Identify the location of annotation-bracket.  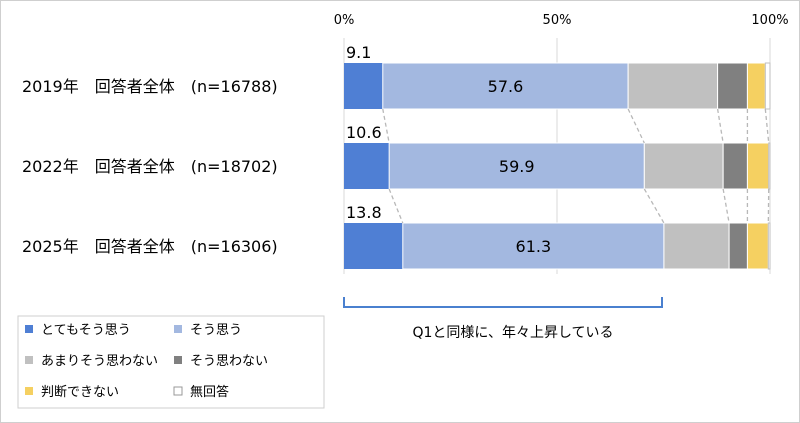
(503, 302).